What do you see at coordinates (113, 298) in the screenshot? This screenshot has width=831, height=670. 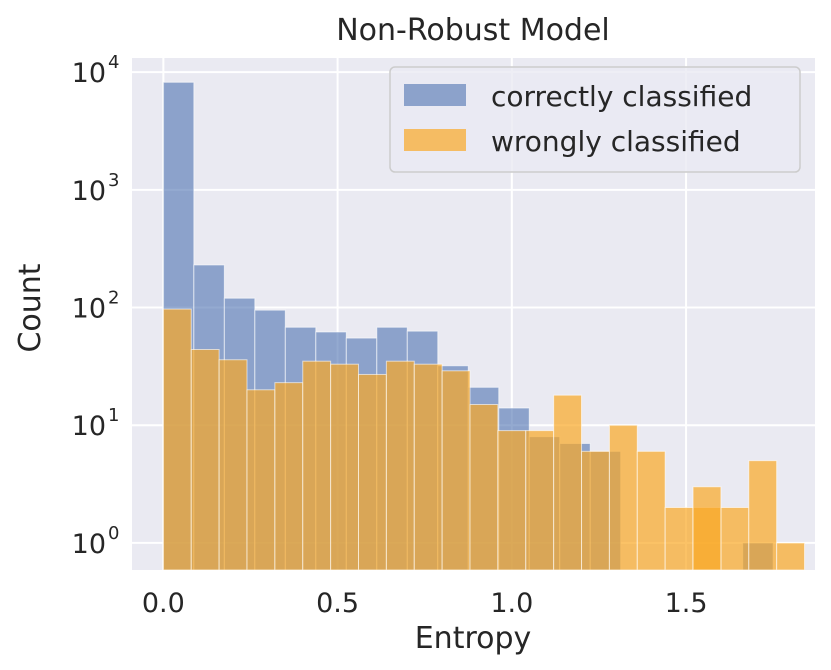 I see `y-tick-exponent: 2` at bounding box center [113, 298].